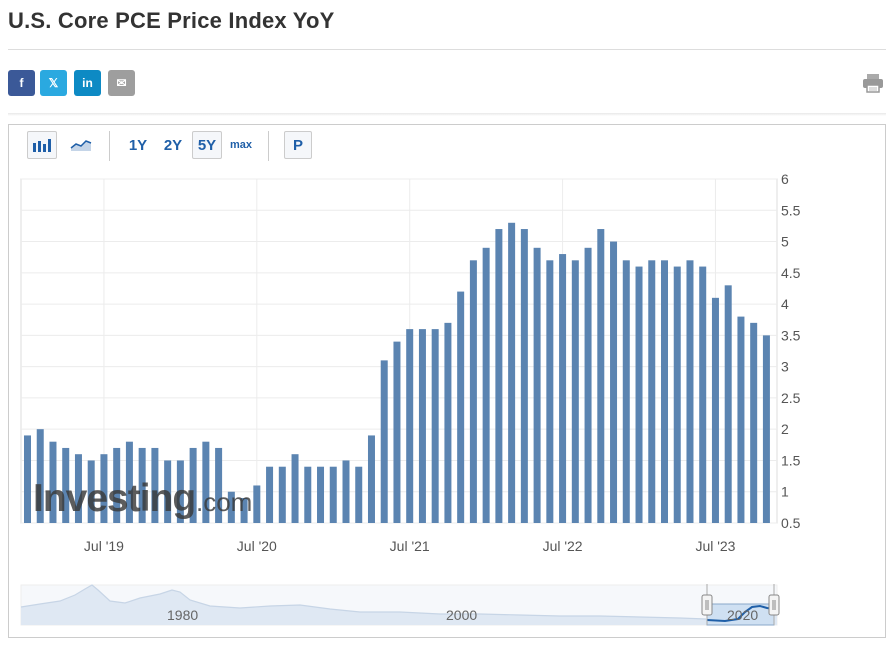 Image resolution: width=894 pixels, height=646 pixels. I want to click on range-navigator: 1980 2000 2020, so click(400, 605).